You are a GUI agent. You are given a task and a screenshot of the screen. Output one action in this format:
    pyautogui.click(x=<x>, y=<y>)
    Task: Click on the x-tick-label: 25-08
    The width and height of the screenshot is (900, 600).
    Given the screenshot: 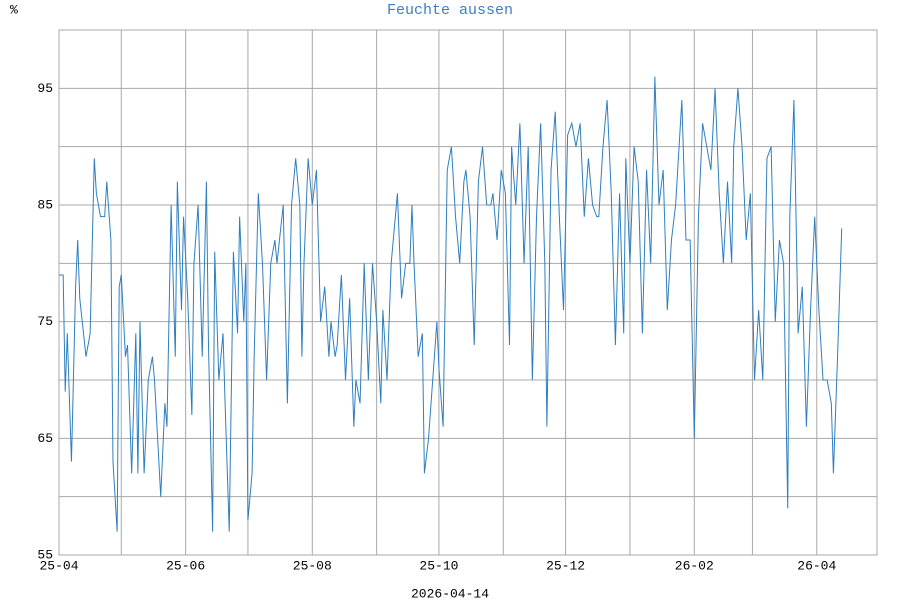 What is the action you would take?
    pyautogui.click(x=312, y=565)
    